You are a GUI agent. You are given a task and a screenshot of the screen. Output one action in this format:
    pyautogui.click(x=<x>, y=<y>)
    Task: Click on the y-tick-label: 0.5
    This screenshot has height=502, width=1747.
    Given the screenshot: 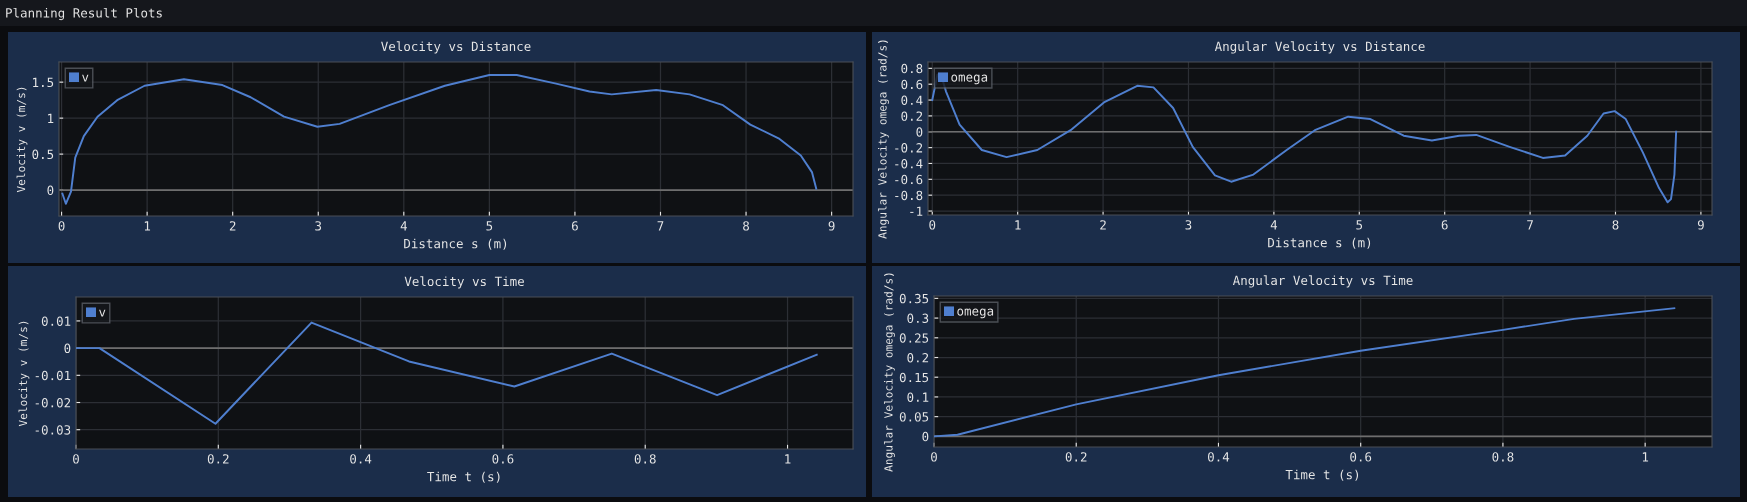 What is the action you would take?
    pyautogui.click(x=43, y=154)
    